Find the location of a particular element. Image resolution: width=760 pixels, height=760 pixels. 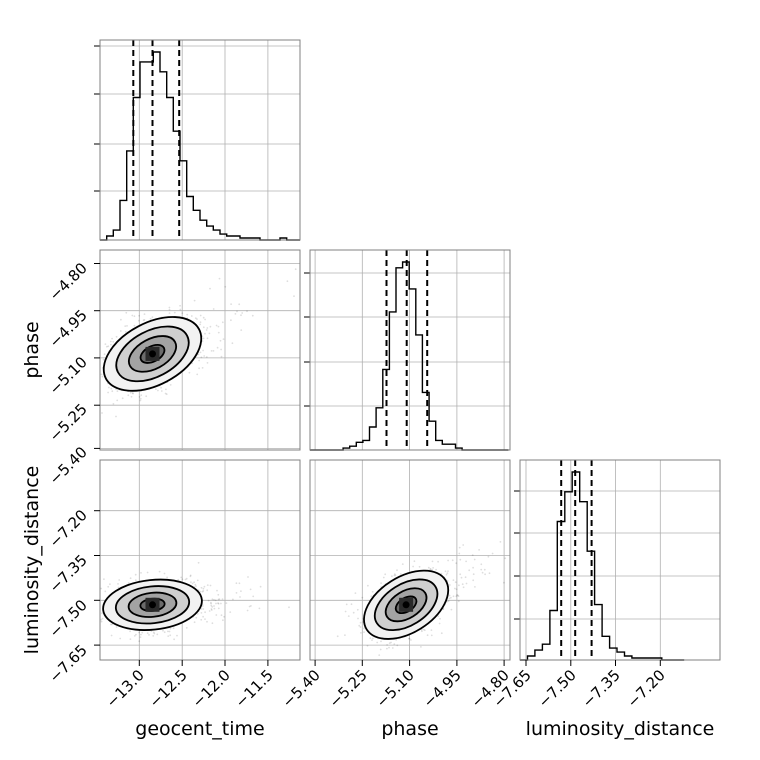

tick-label: −5.25 is located at coordinates (68, 422).